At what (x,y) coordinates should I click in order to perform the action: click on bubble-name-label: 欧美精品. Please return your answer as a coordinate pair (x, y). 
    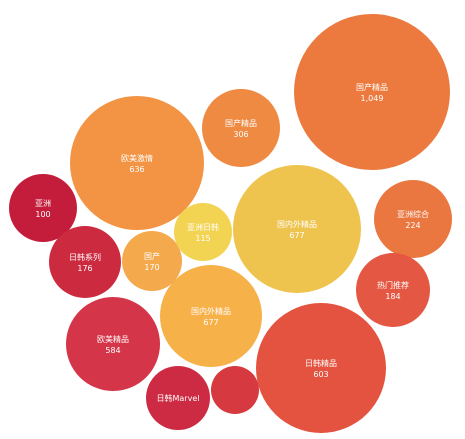
    Looking at the image, I should click on (113, 339).